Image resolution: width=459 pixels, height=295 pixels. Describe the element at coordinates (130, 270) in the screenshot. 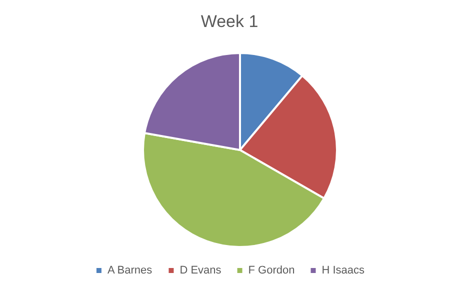

I see `legend-label: A Barnes` at that location.